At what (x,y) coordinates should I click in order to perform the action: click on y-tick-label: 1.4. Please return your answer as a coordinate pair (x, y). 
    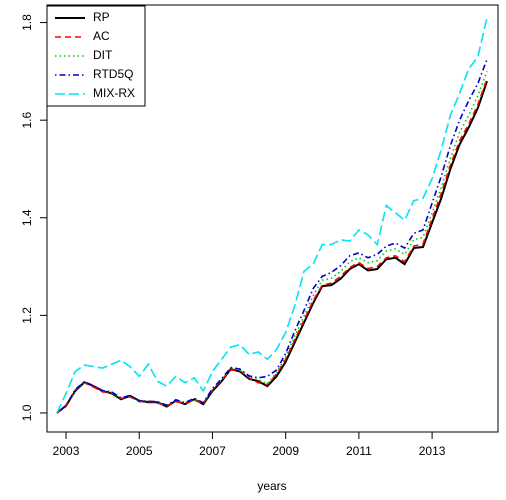
    Looking at the image, I should click on (27, 217).